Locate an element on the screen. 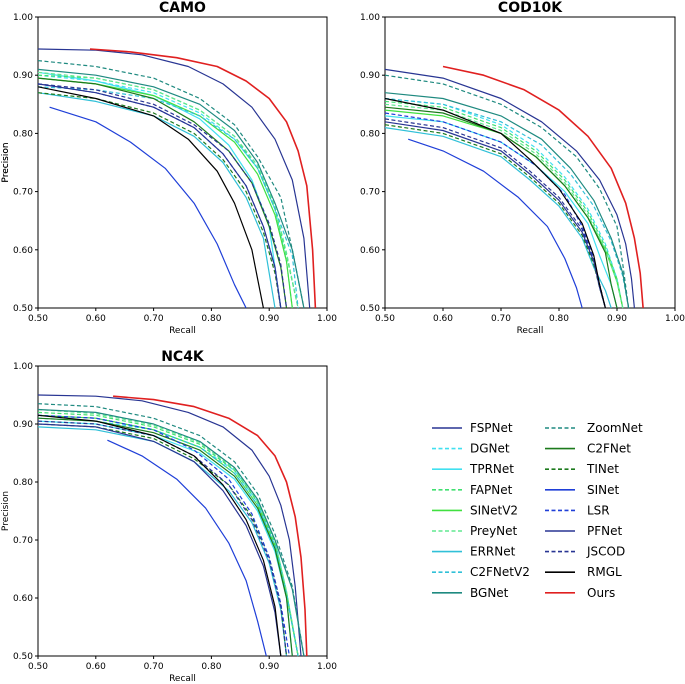  legend-label: C2FNet is located at coordinates (609, 449).